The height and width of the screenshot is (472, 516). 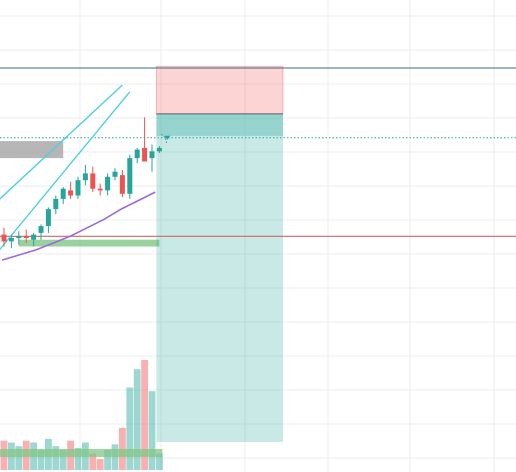 I want to click on moving-average-line, so click(x=78, y=226).